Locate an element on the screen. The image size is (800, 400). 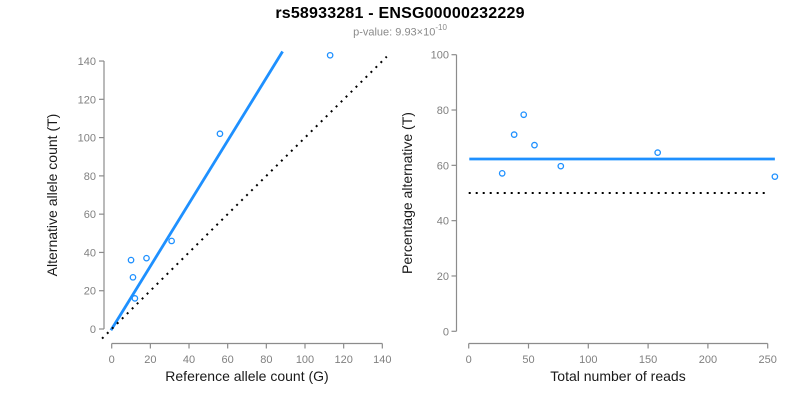
pvalue-exponent: -10 is located at coordinates (441, 27).